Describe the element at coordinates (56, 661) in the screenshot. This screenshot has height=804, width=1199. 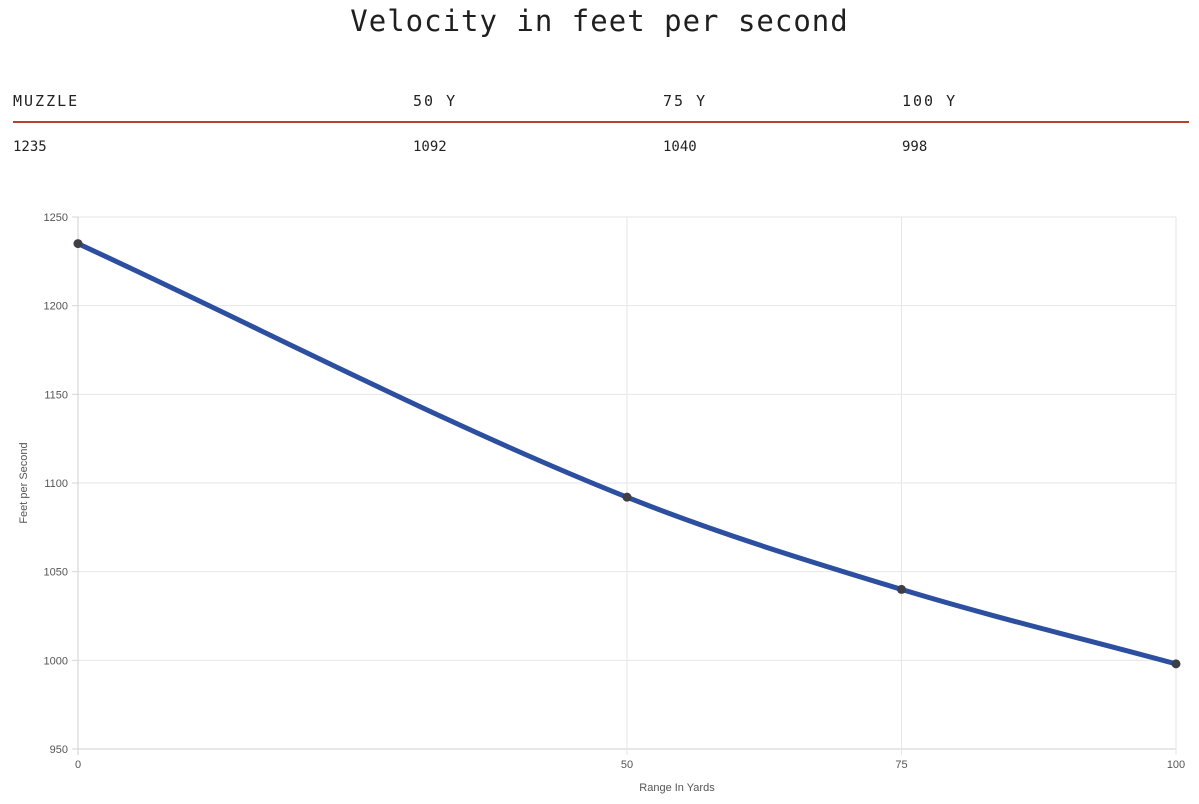
I see `y-tick-label: 1000` at that location.